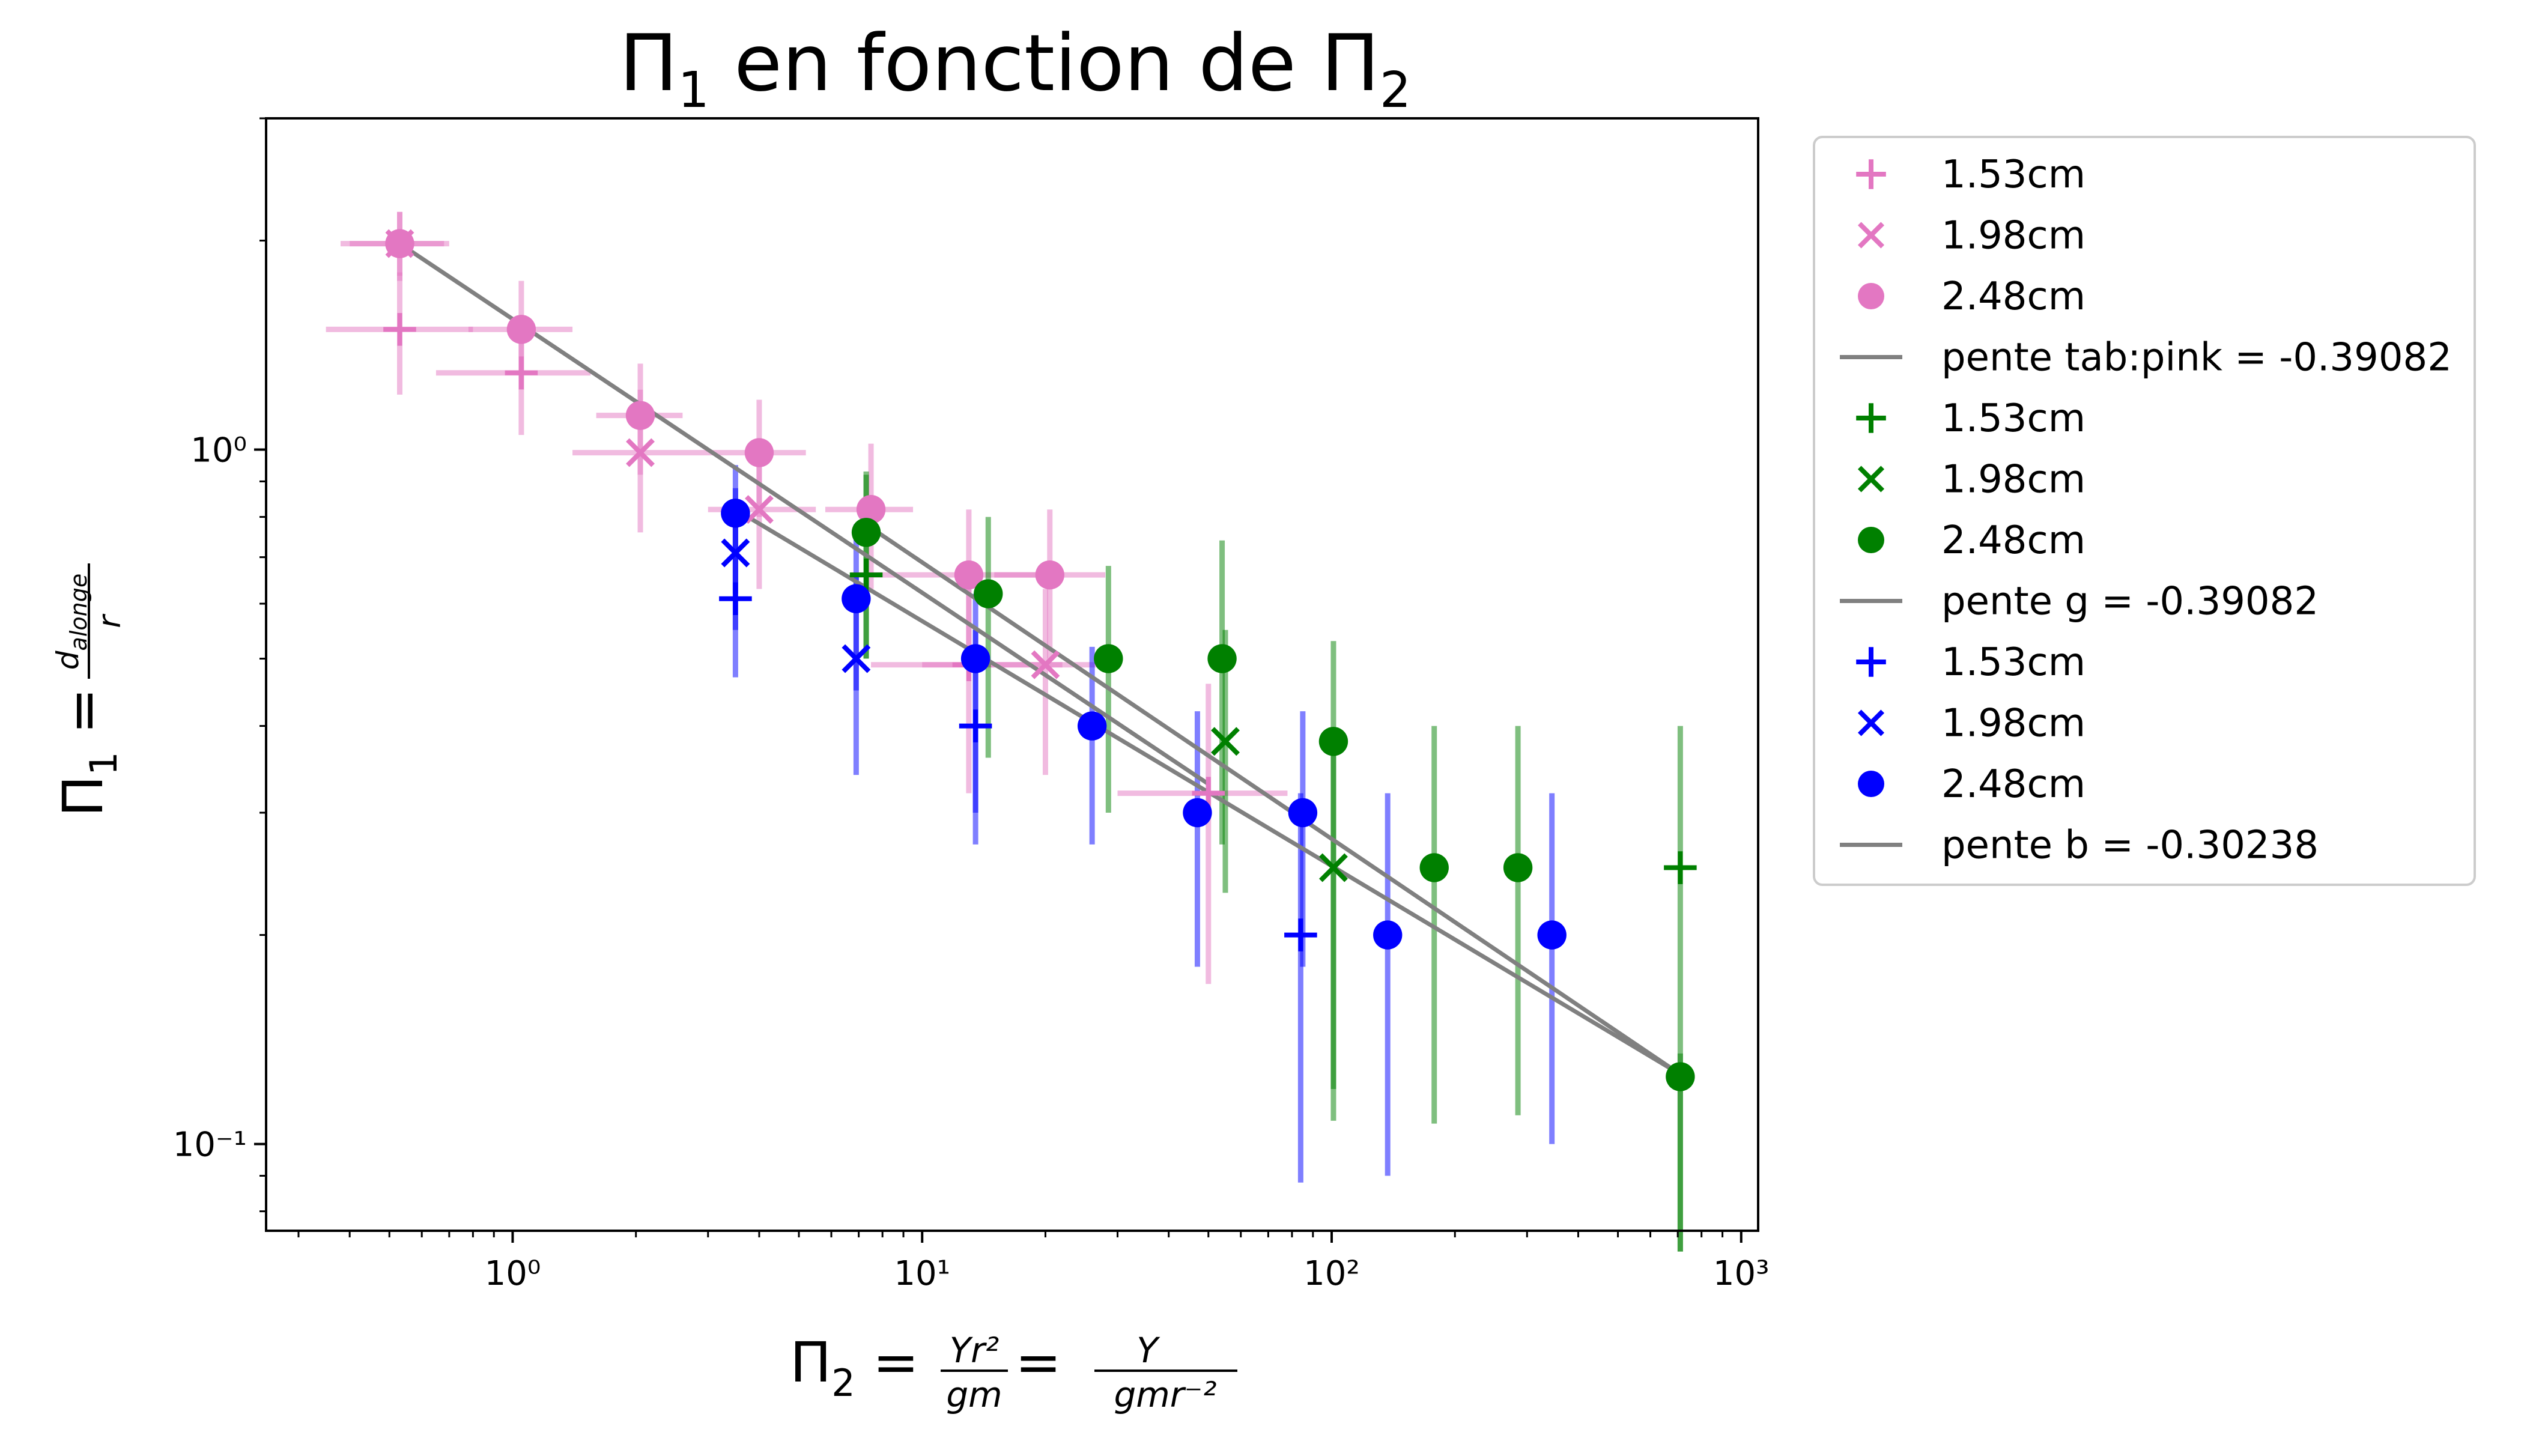 The image size is (2539, 1456). What do you see at coordinates (922, 1274) in the screenshot?
I see `x-tick-label: 10¹` at bounding box center [922, 1274].